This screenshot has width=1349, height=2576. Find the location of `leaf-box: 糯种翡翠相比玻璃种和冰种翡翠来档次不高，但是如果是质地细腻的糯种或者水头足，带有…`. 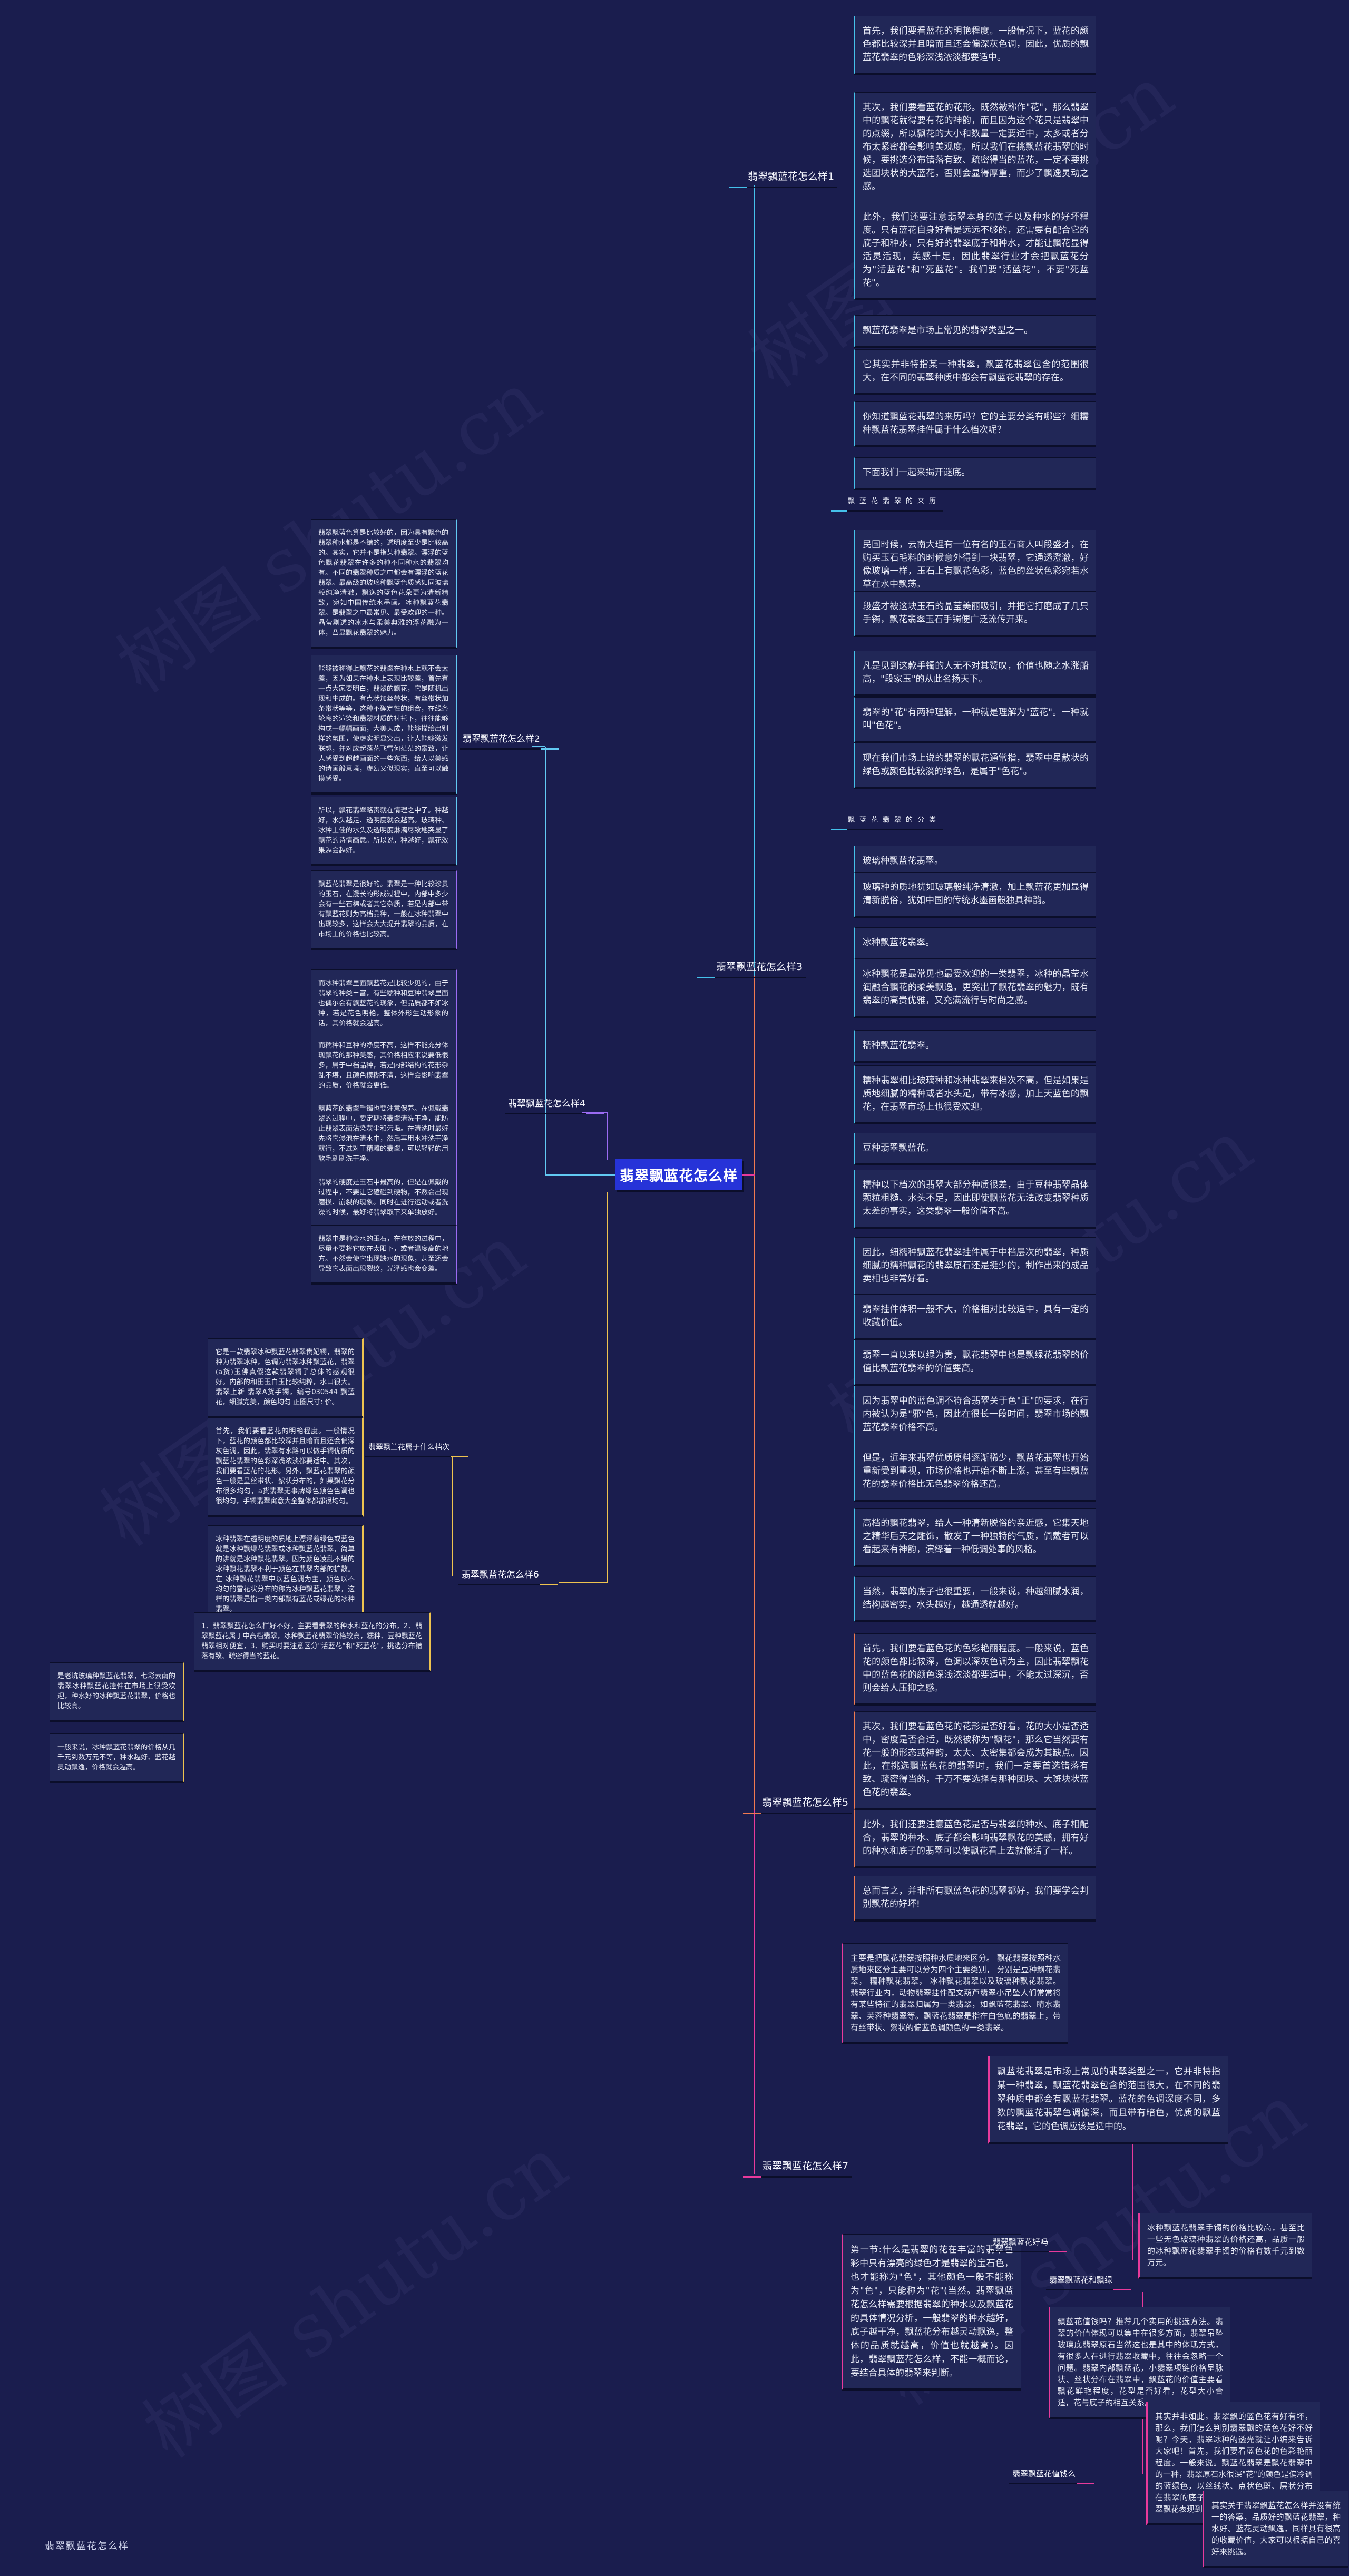

leaf-box: 糯种翡翠相比玻璃种和冰种翡翠来档次不高，但是如果是质地细腻的糯种或者水头足，带有… is located at coordinates (975, 1094).